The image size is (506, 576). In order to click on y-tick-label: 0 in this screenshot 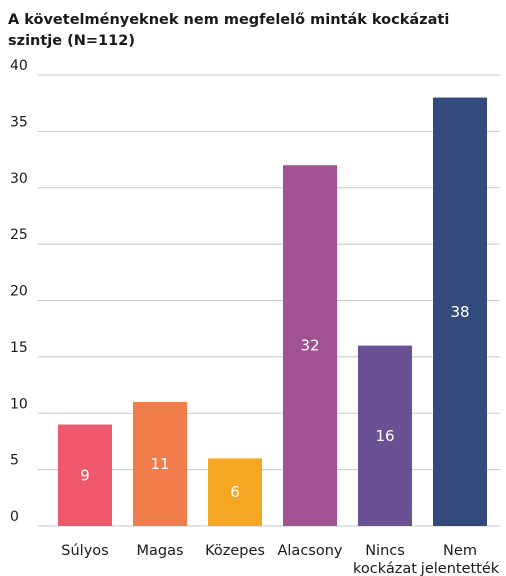, I will do `click(14, 517)`.